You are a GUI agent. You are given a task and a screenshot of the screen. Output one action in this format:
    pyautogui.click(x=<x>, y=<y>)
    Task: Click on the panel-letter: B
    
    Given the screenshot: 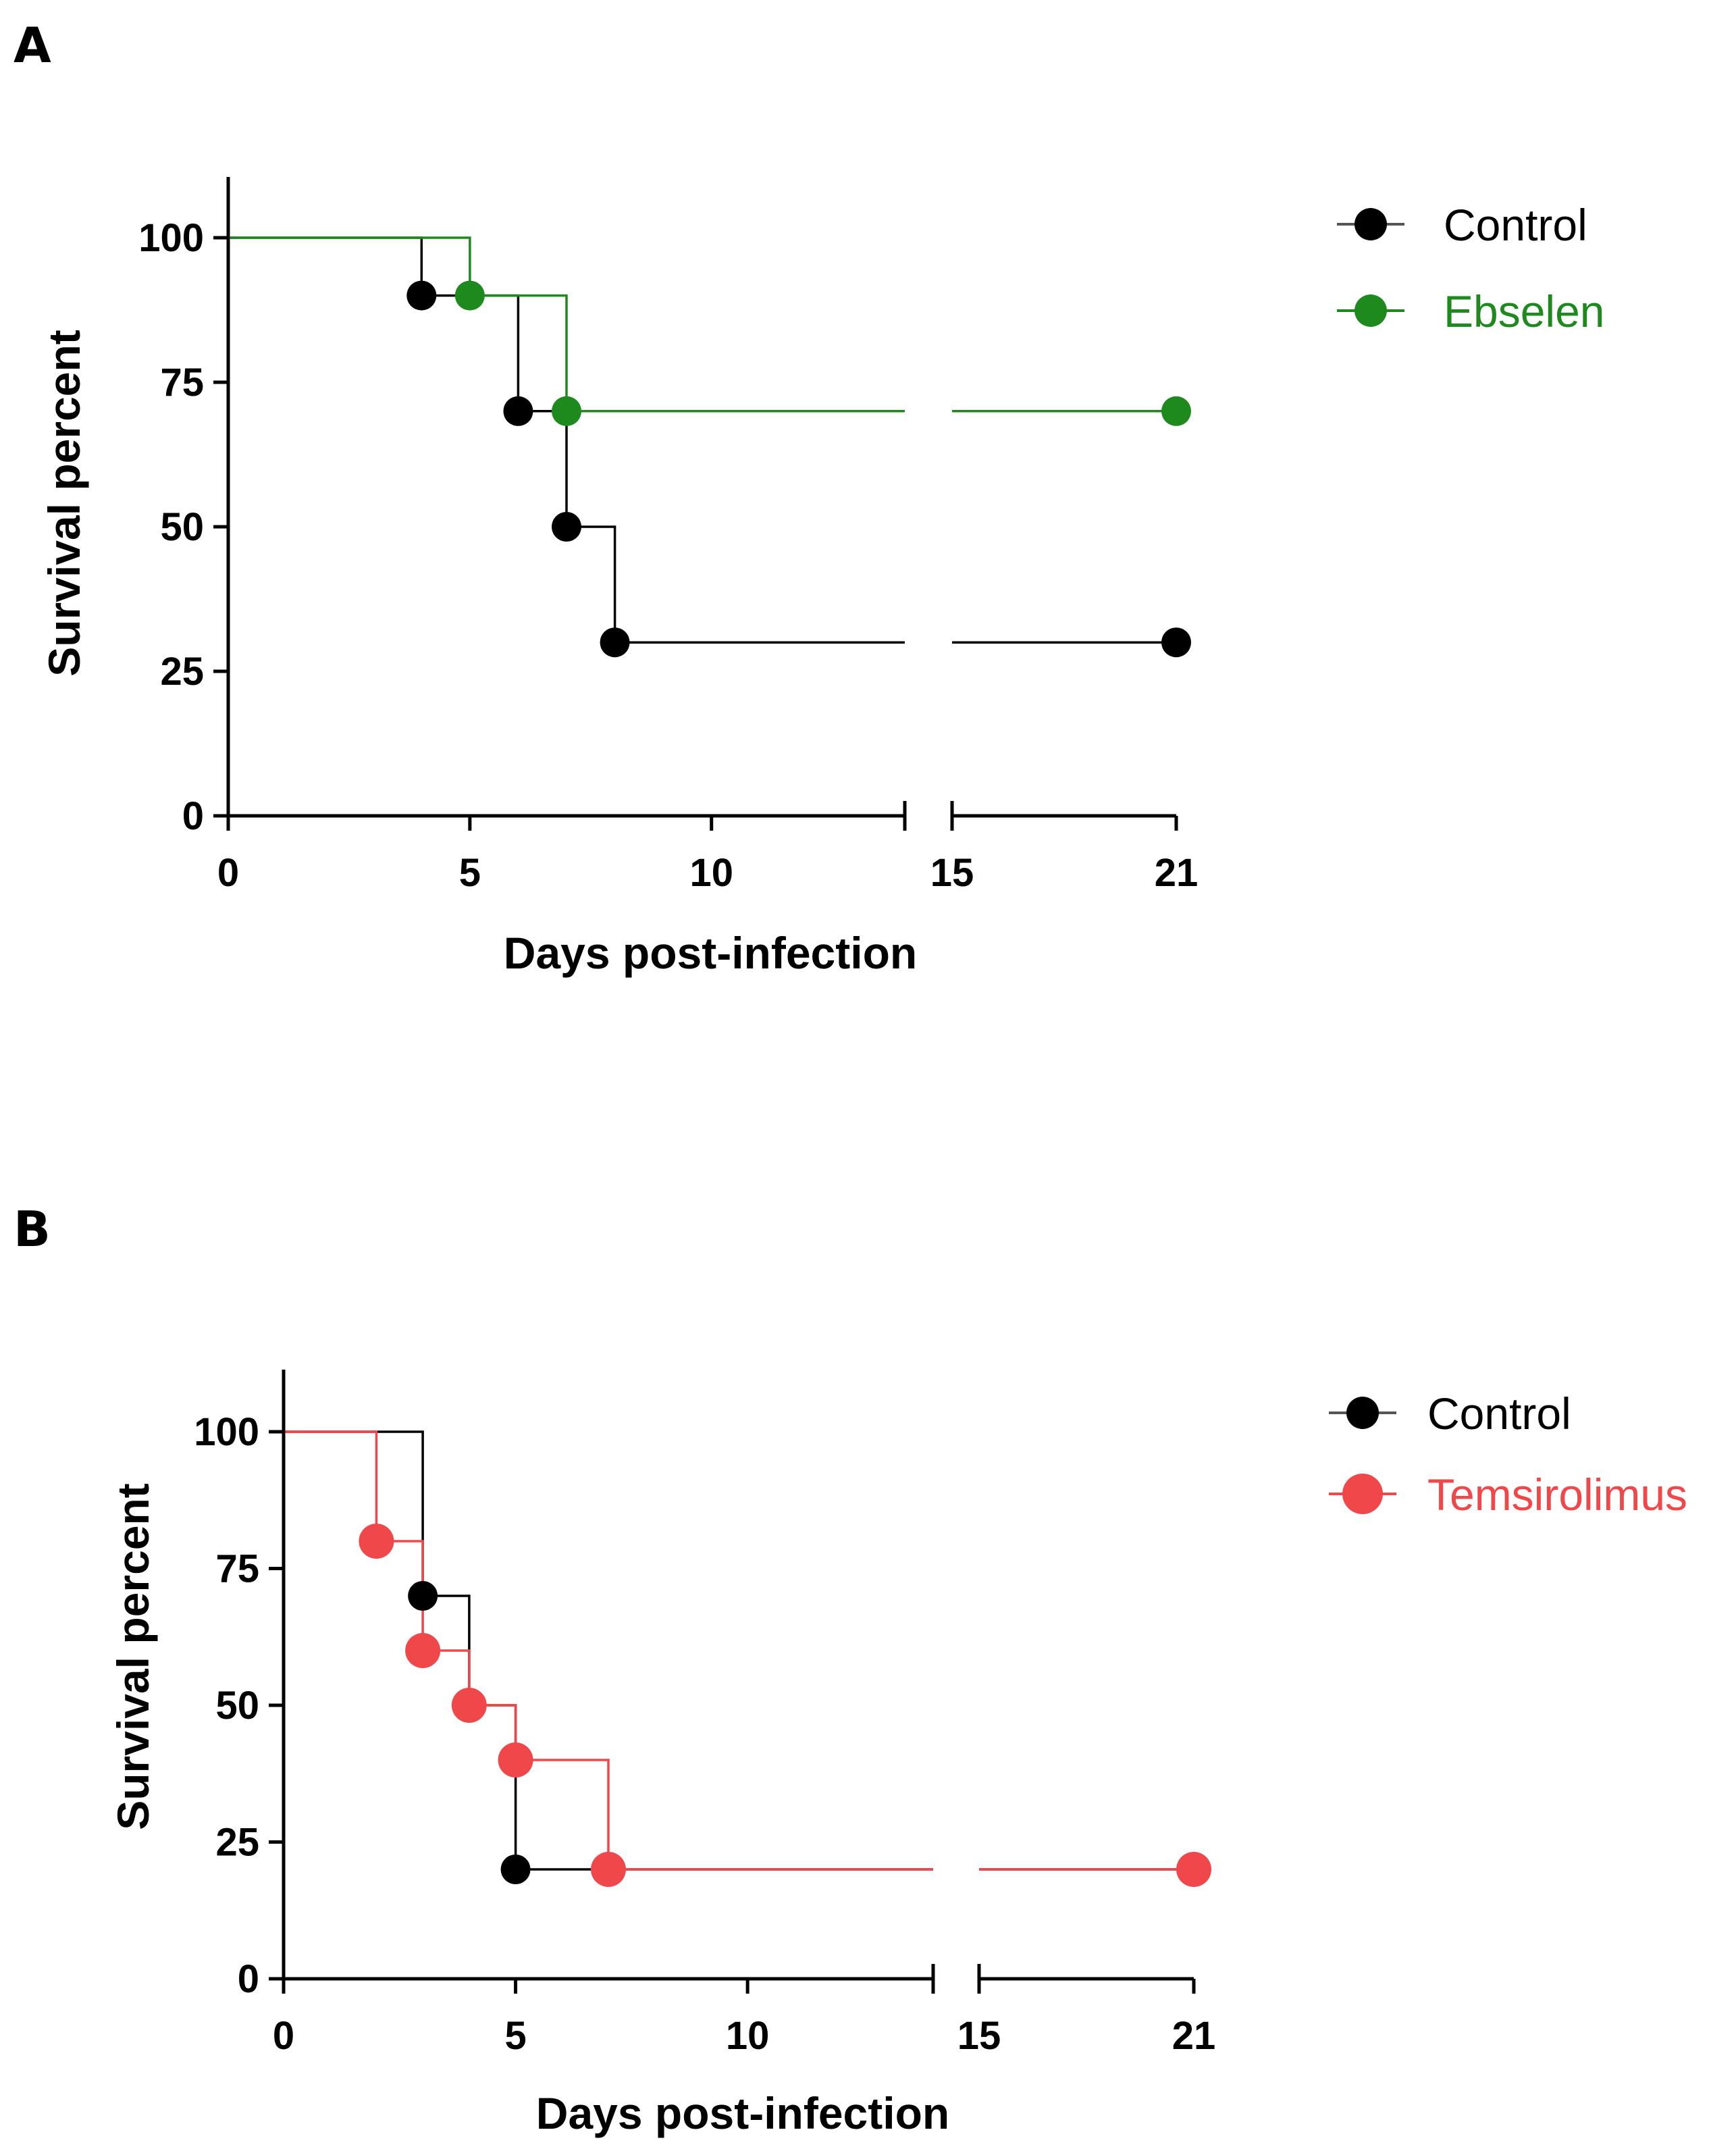 What is the action you would take?
    pyautogui.click(x=32, y=1229)
    